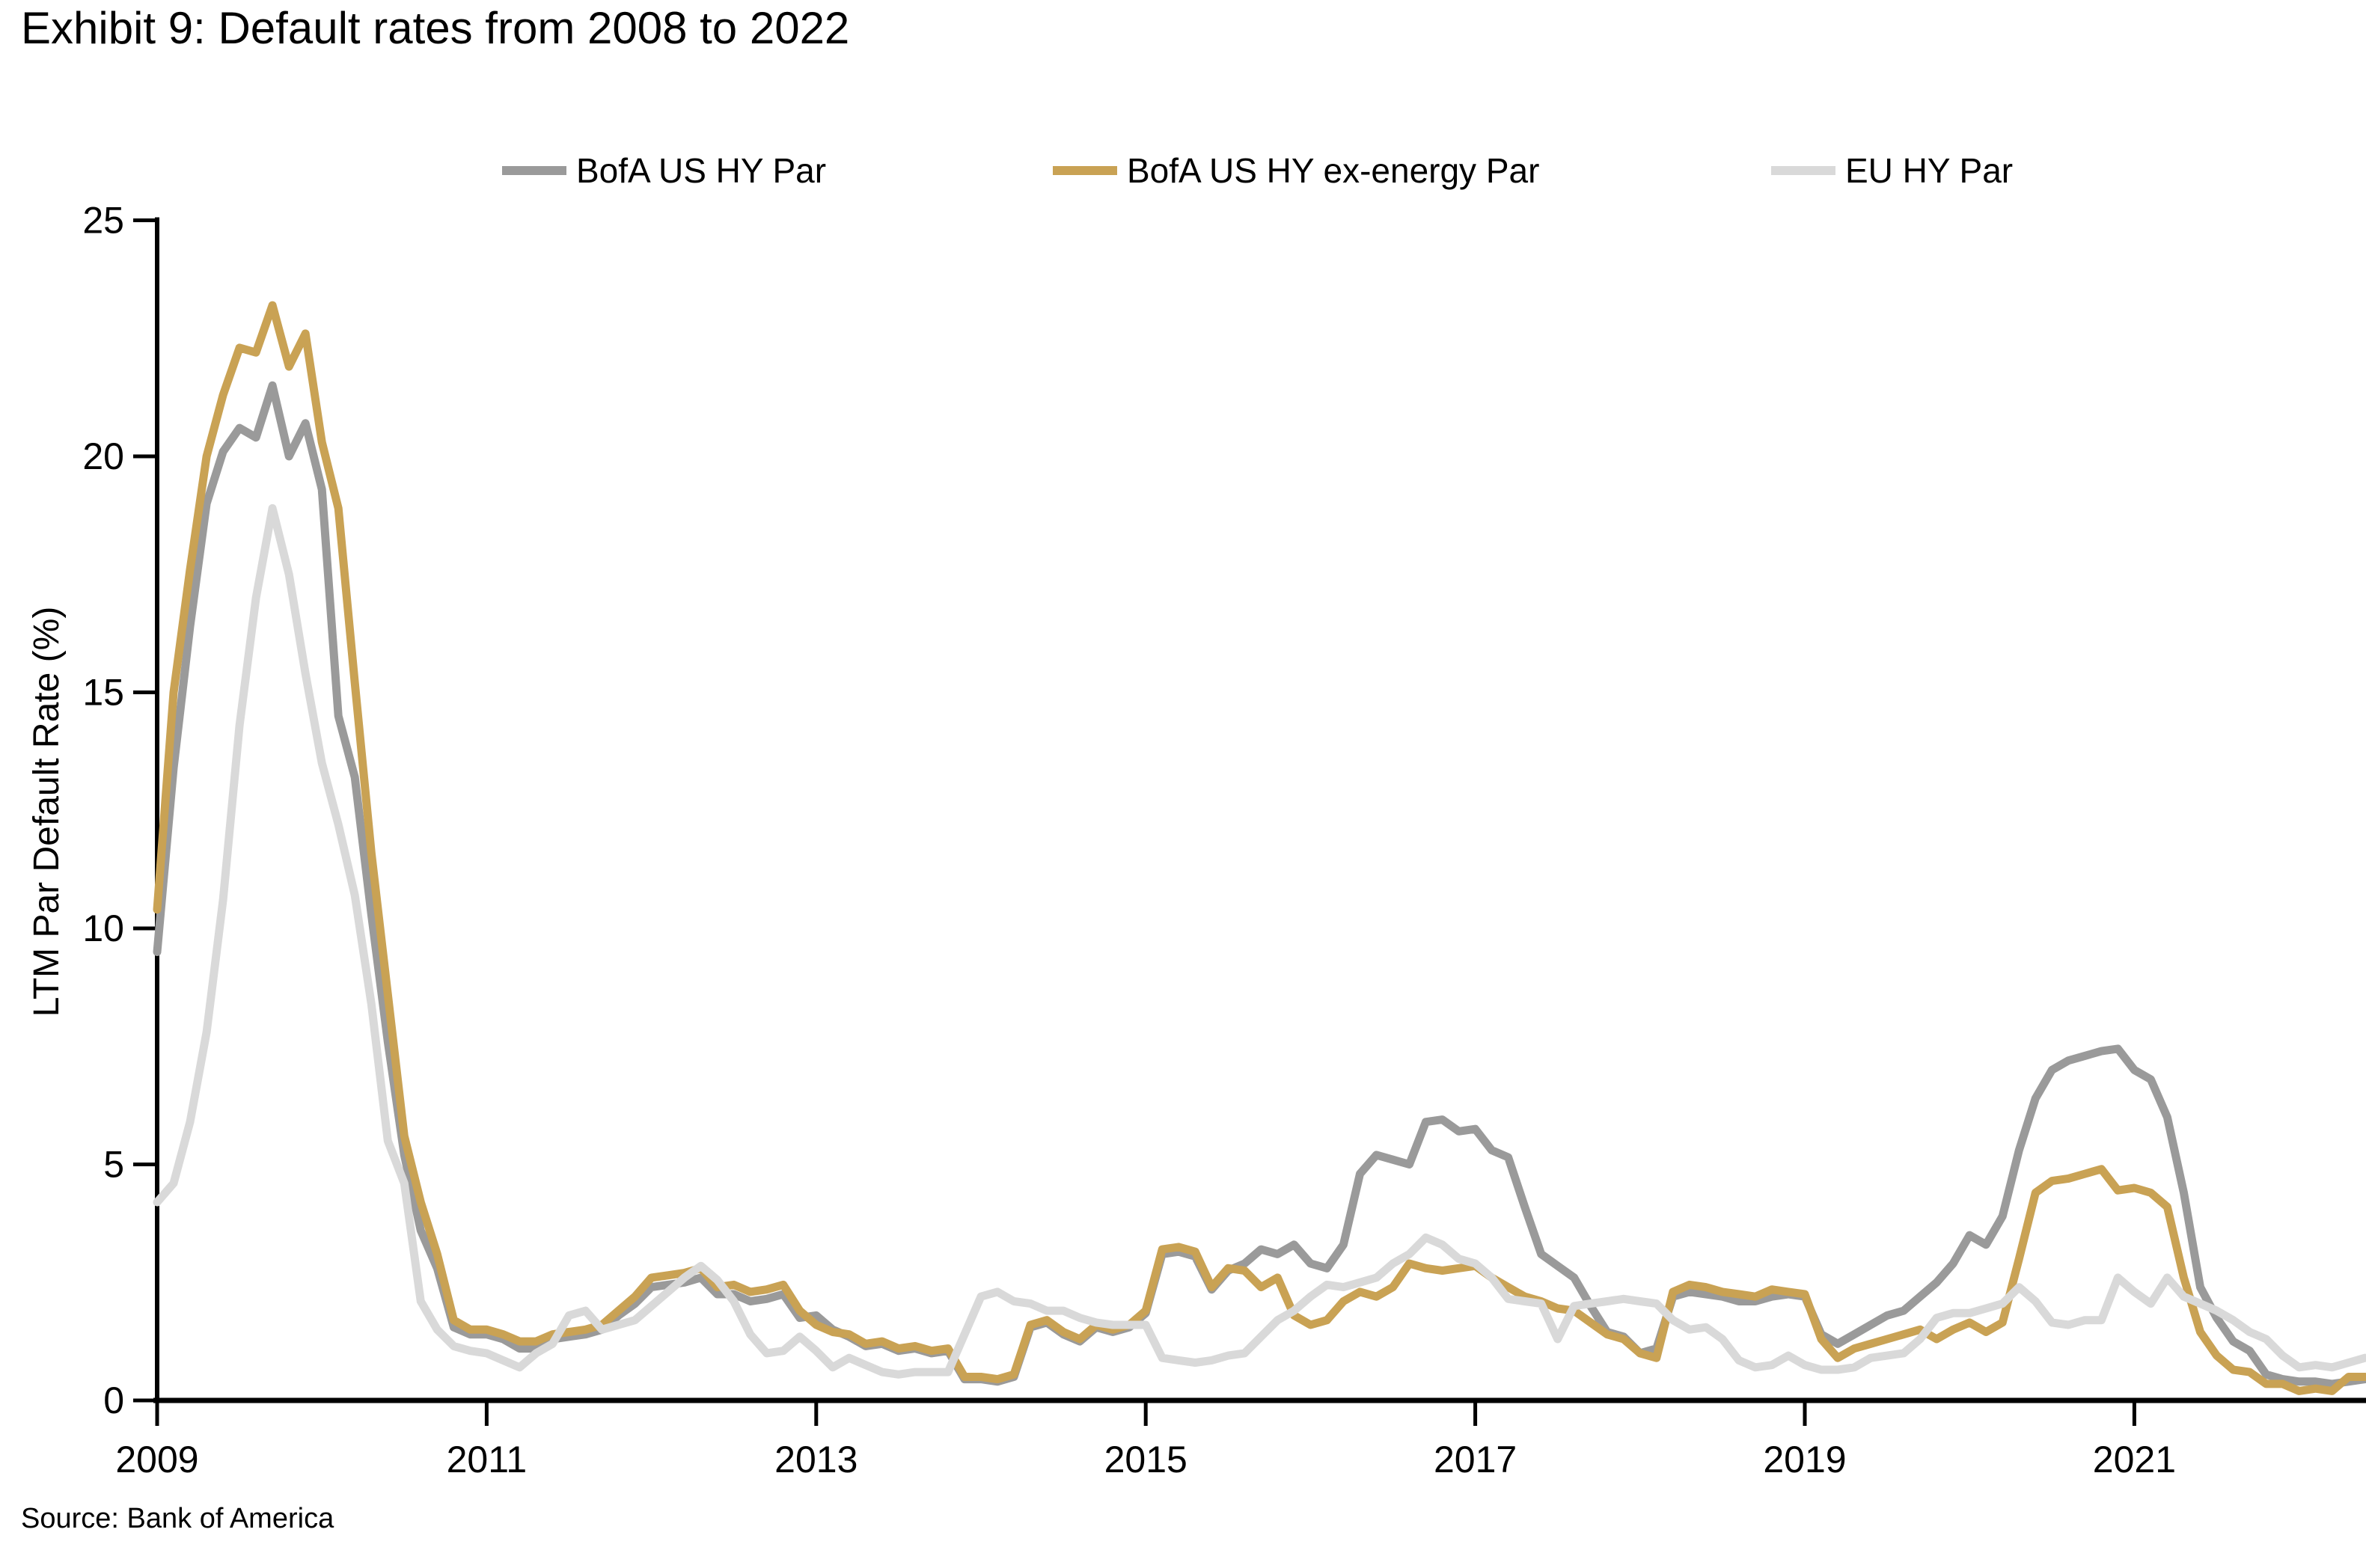 The width and height of the screenshot is (2366, 1568). What do you see at coordinates (113, 1165) in the screenshot?
I see `y-tick-label: 5` at bounding box center [113, 1165].